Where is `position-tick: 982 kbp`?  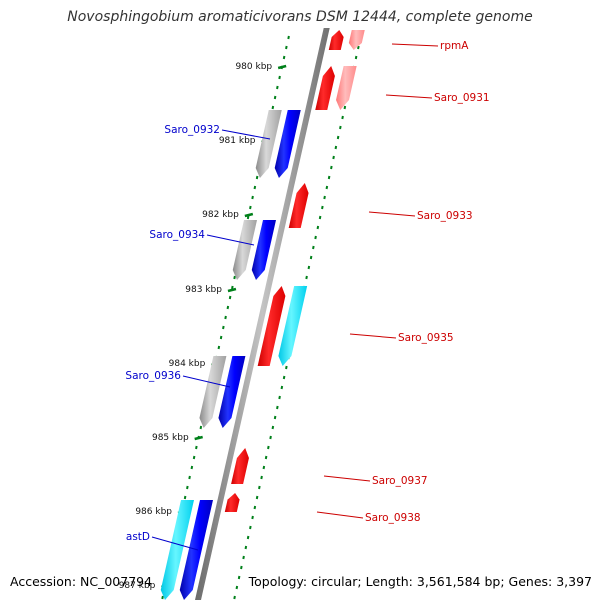 position-tick: 982 kbp is located at coordinates (228, 215).